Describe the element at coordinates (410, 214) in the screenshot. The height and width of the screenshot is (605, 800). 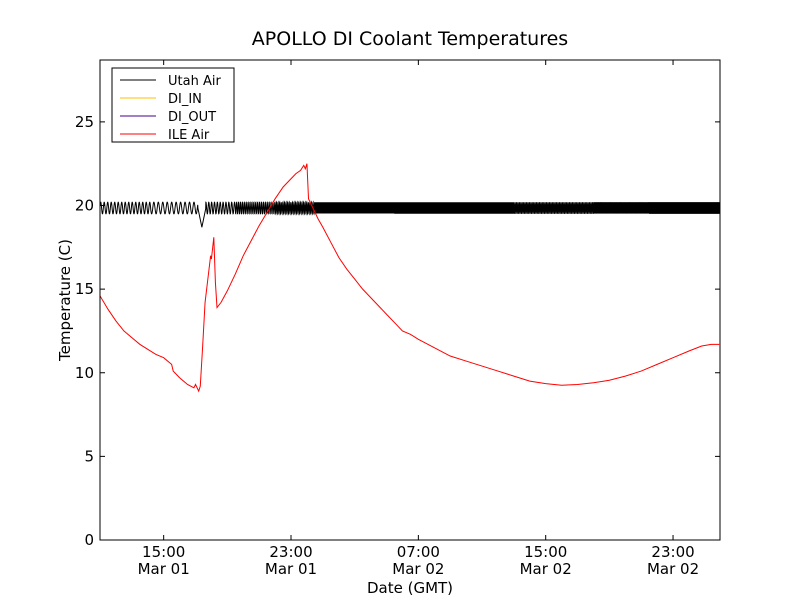
I see `series-line-utah-air` at that location.